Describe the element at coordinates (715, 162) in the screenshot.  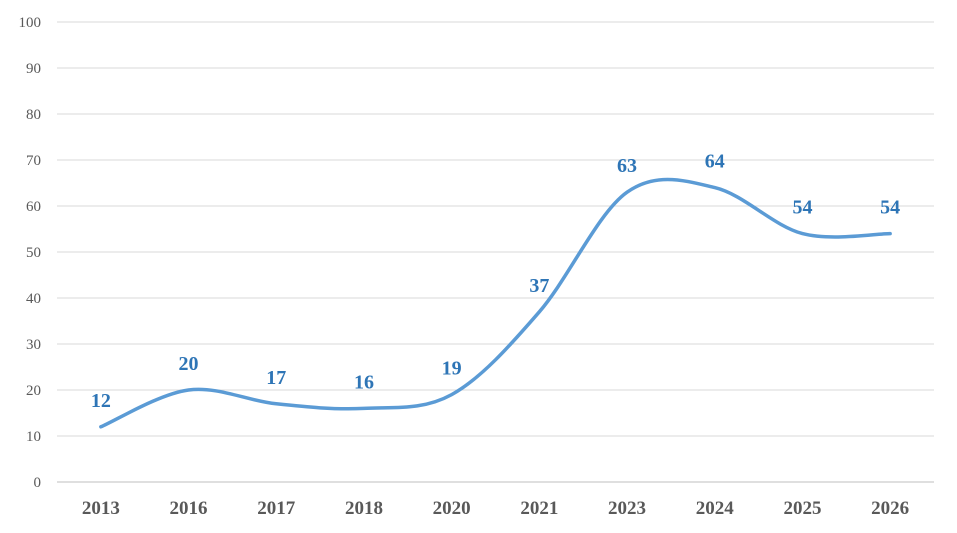
I see `data-label: 64` at that location.